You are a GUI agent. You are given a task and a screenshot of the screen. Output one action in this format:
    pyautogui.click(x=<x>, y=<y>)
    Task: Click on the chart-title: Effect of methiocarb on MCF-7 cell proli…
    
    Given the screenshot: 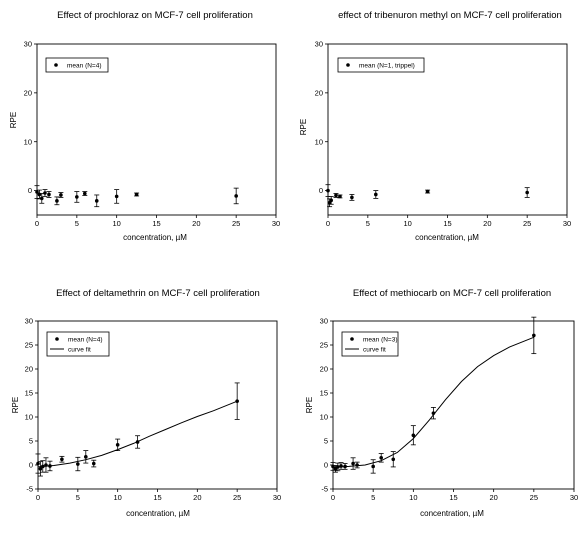 What is the action you would take?
    pyautogui.click(x=452, y=293)
    